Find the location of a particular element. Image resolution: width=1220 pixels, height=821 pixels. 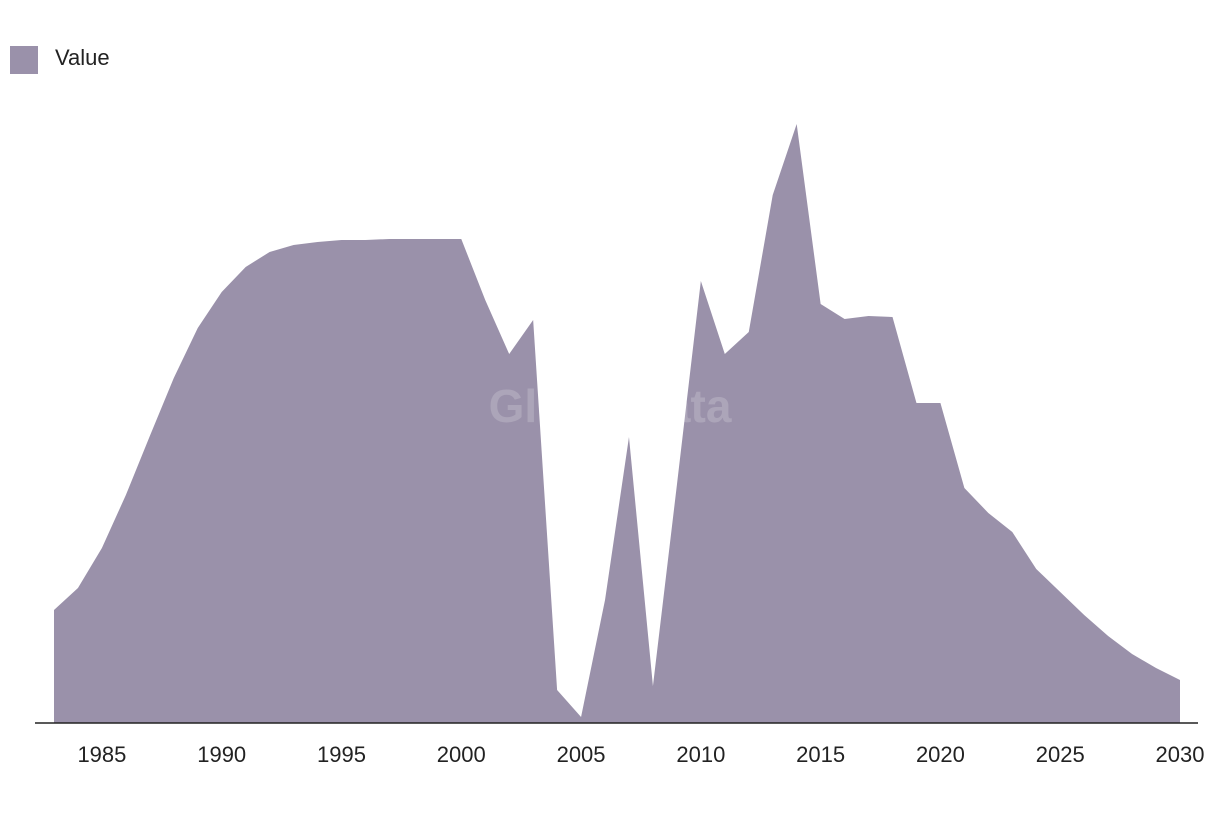

x-tick-label: 2020 is located at coordinates (940, 754).